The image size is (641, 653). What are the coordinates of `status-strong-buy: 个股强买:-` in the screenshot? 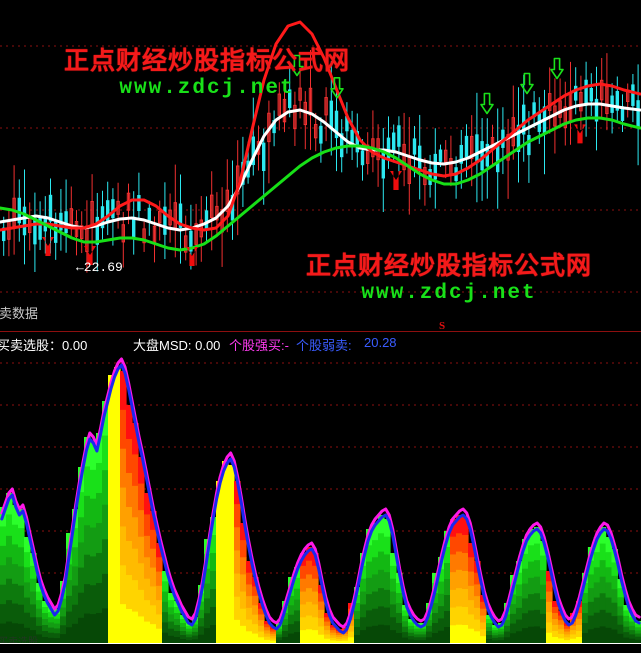 It's located at (259, 345).